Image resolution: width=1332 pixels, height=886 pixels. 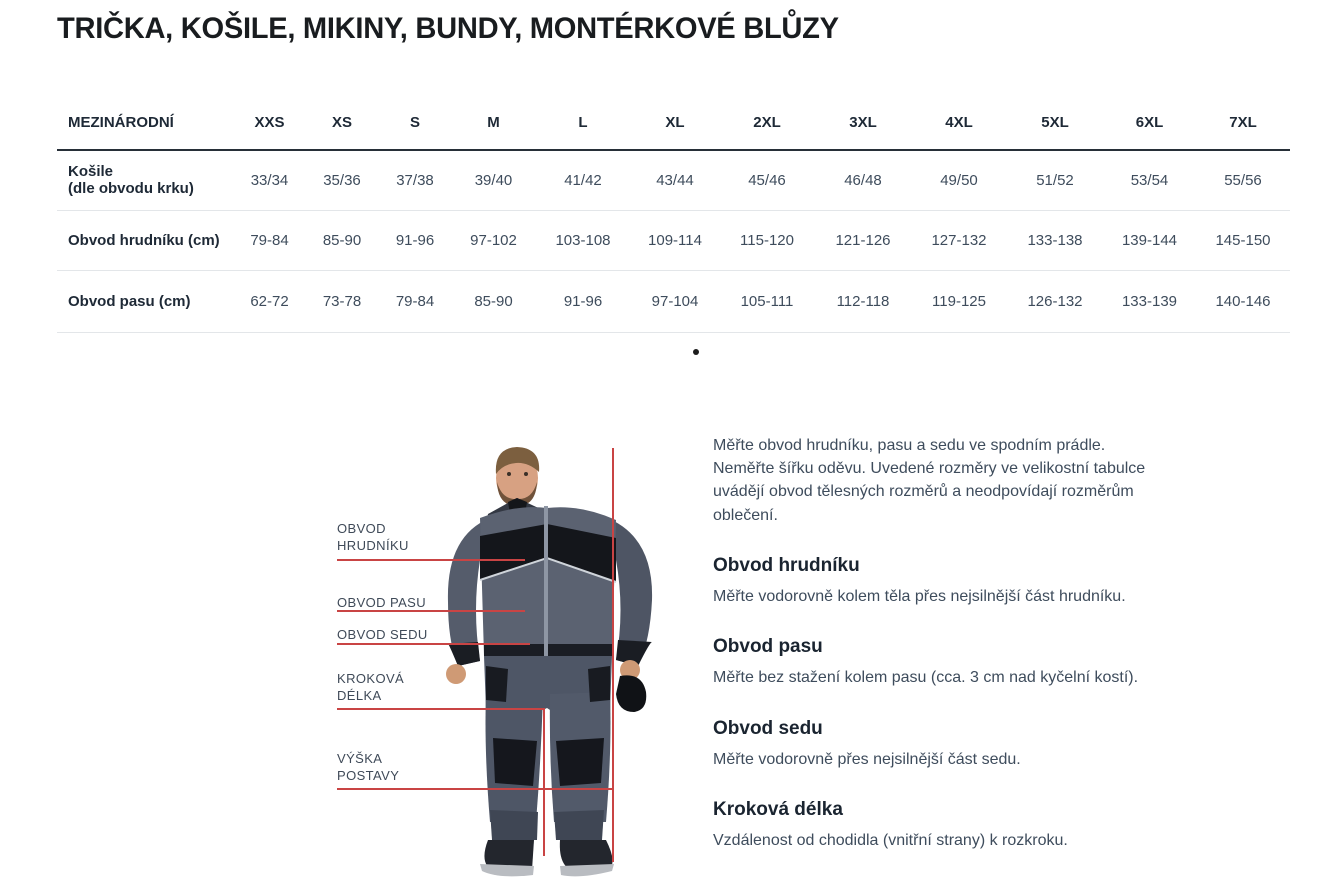 What do you see at coordinates (583, 240) in the screenshot?
I see `cell-value: 103-108` at bounding box center [583, 240].